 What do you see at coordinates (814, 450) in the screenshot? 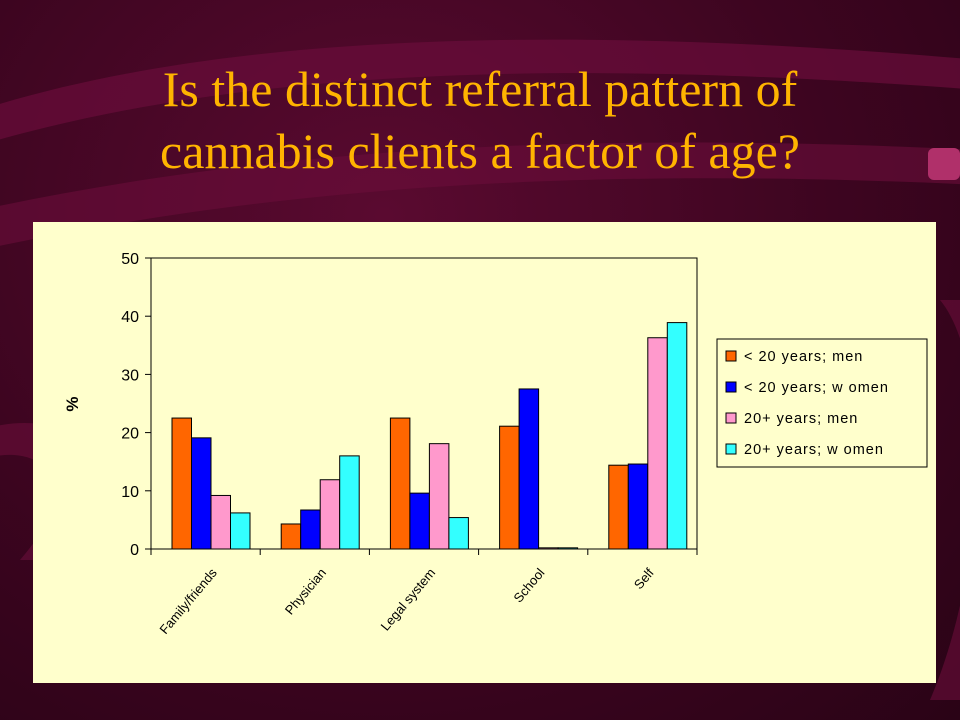
I see `legend-label: 20+ years; w omen` at bounding box center [814, 450].